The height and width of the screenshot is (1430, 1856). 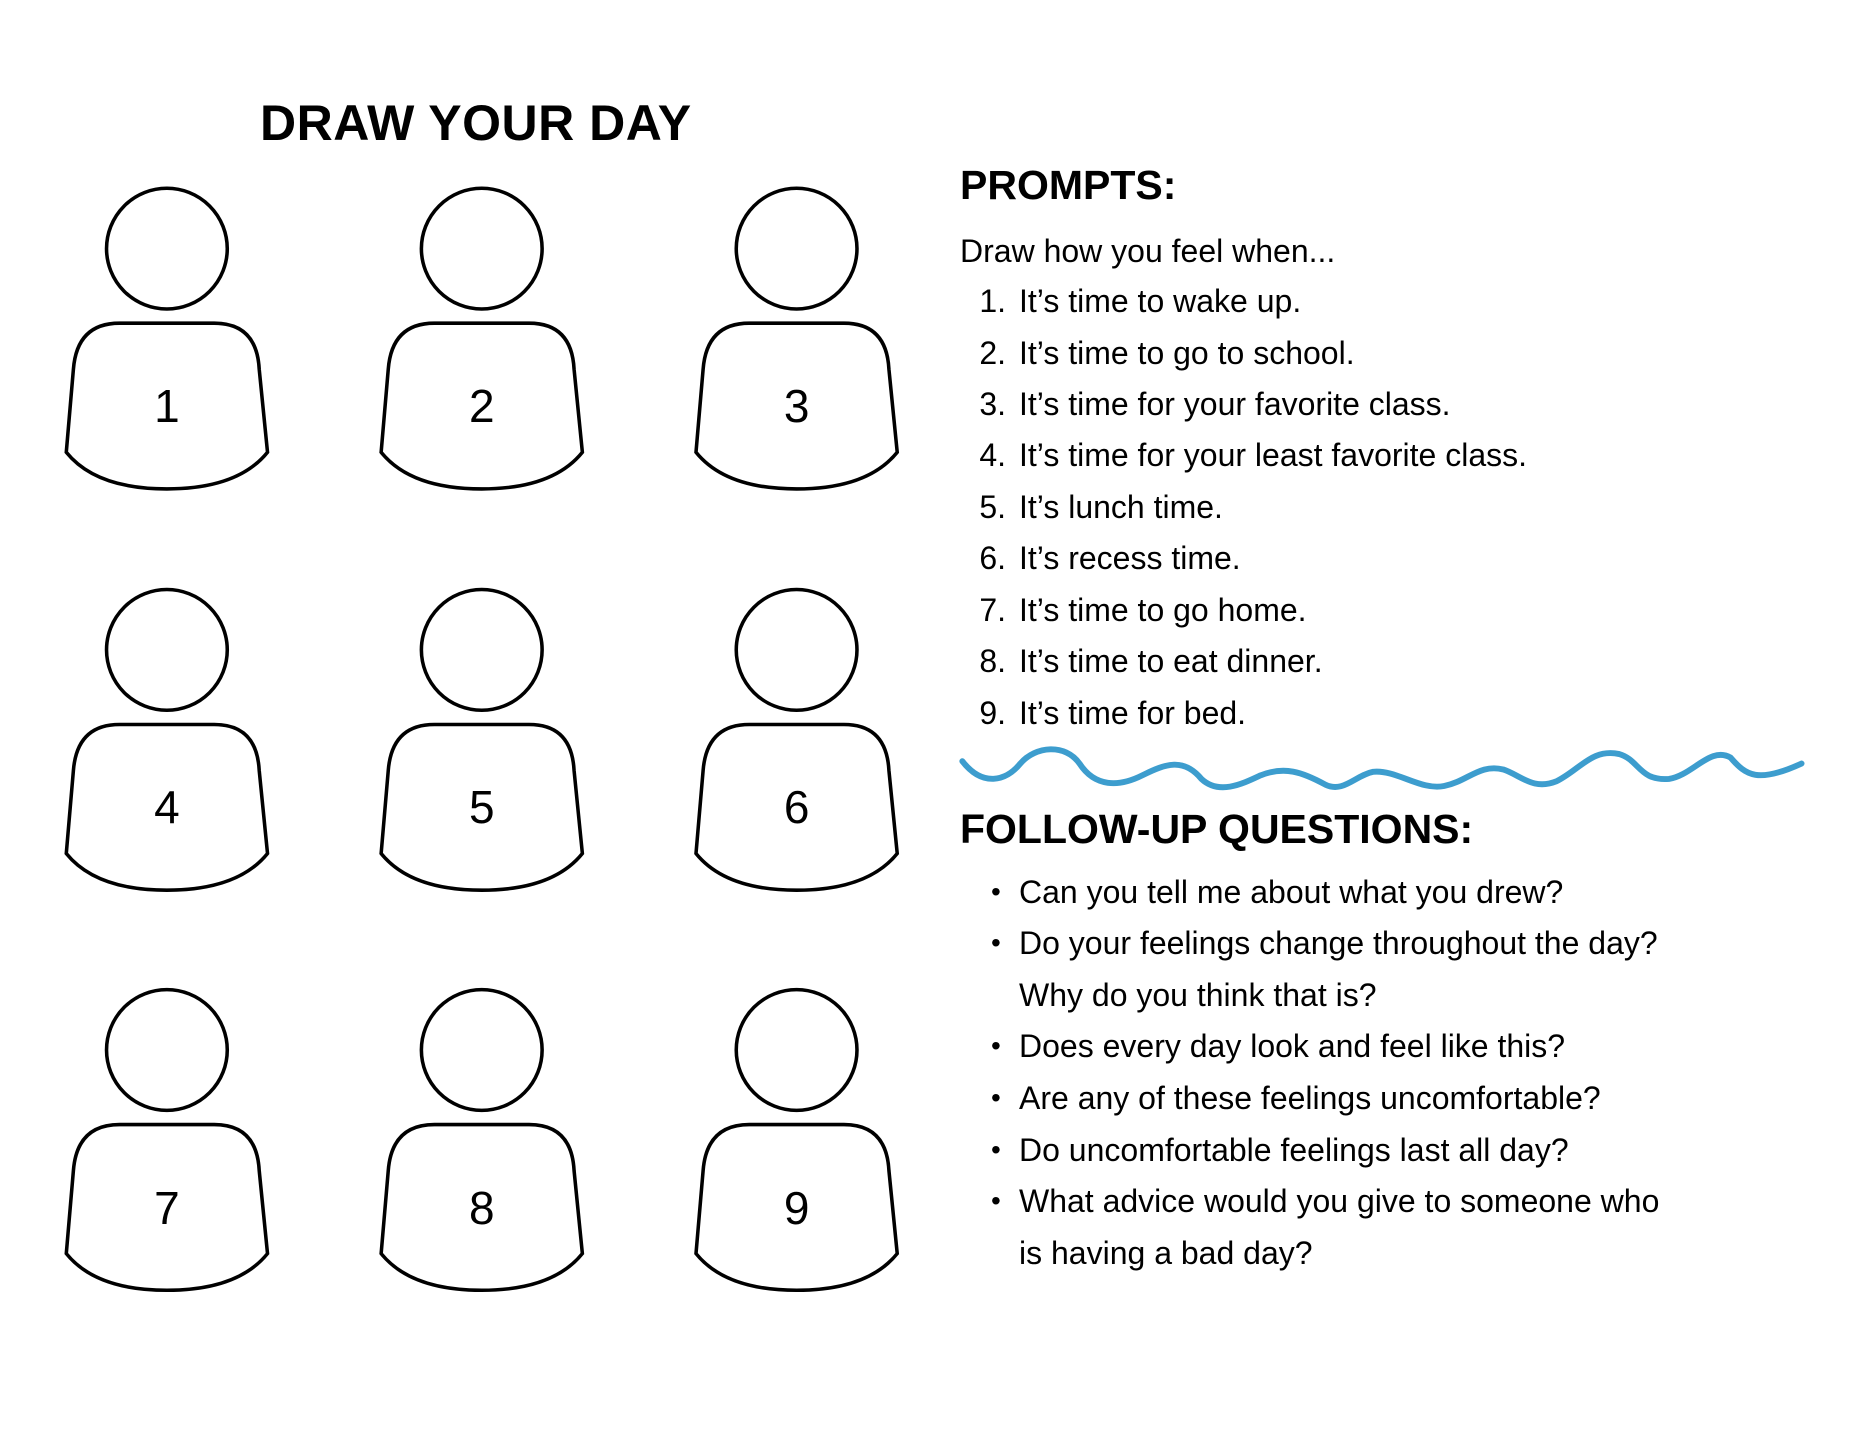 I want to click on question-text: Why do you think that is?, so click(x=1198, y=994).